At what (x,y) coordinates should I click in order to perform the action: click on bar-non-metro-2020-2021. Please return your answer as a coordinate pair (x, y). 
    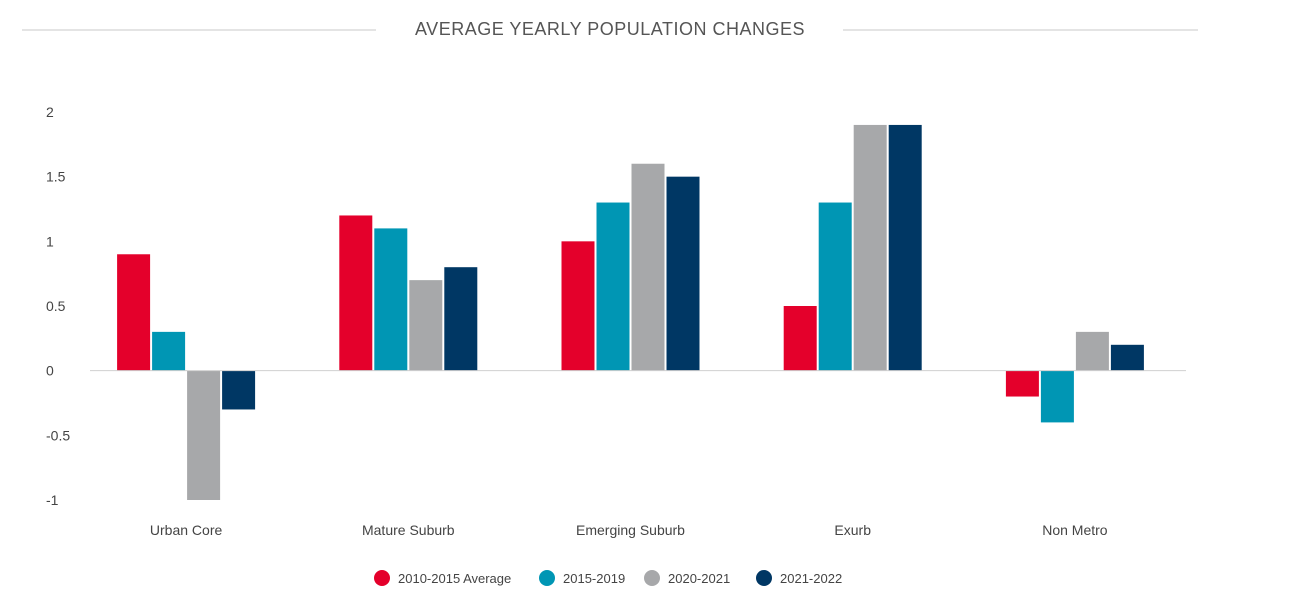
    Looking at the image, I should click on (1092, 351).